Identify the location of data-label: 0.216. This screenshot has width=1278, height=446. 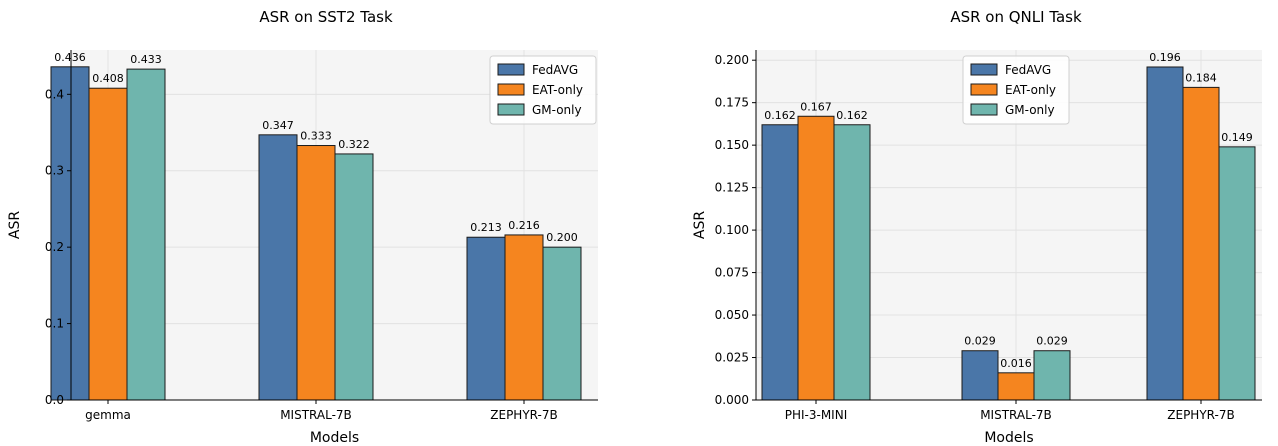
(524, 225).